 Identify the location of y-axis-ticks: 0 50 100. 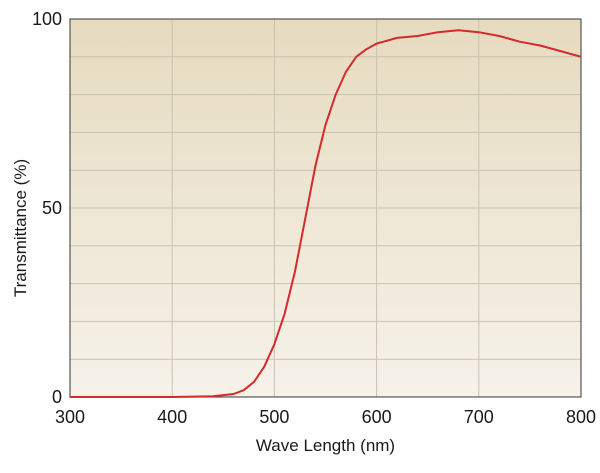
(47, 208).